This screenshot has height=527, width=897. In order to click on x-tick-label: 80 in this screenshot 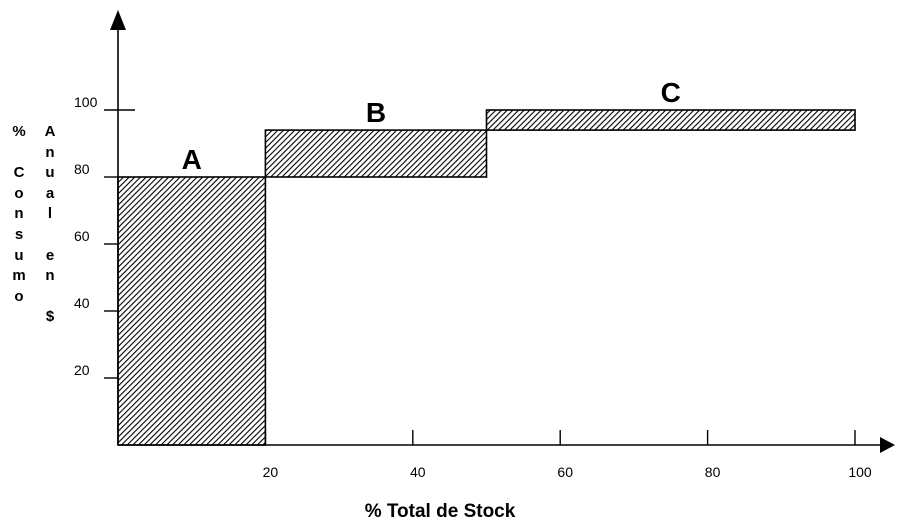, I will do `click(713, 472)`.